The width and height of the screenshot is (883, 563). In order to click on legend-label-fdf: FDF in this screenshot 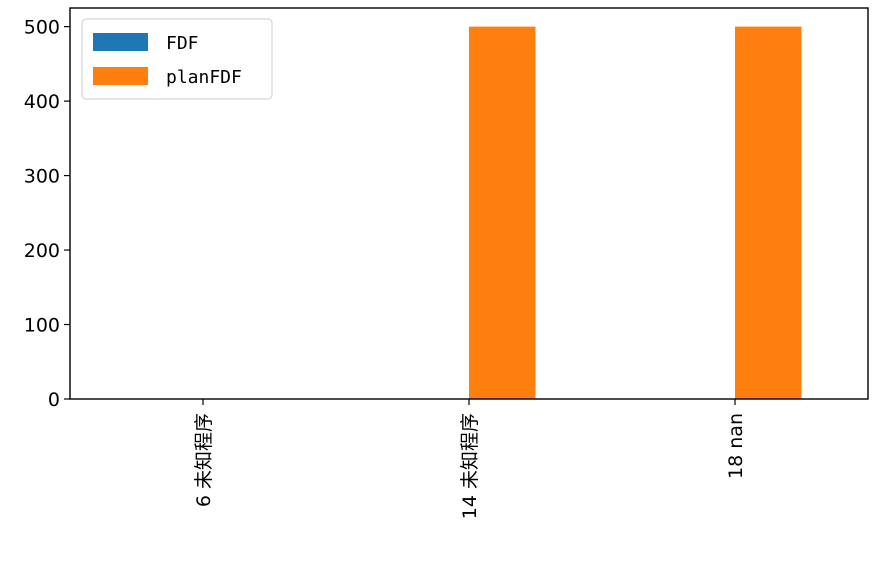, I will do `click(182, 43)`.